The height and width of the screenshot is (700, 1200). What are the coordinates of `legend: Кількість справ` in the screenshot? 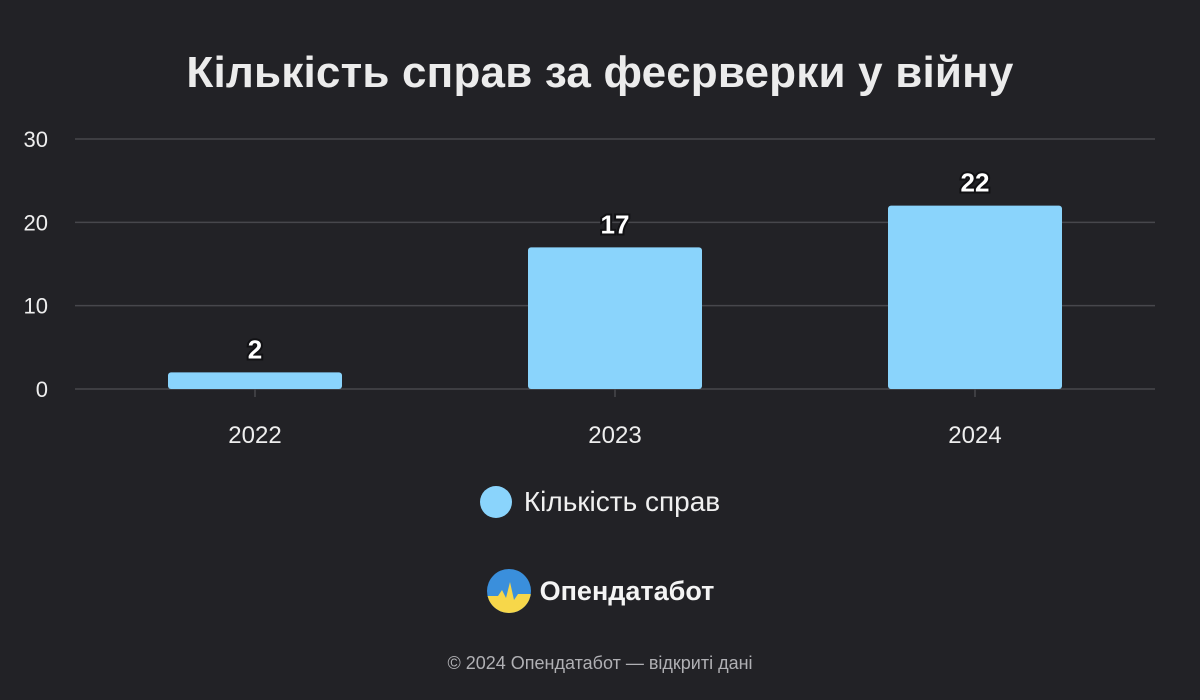 It's located at (600, 502).